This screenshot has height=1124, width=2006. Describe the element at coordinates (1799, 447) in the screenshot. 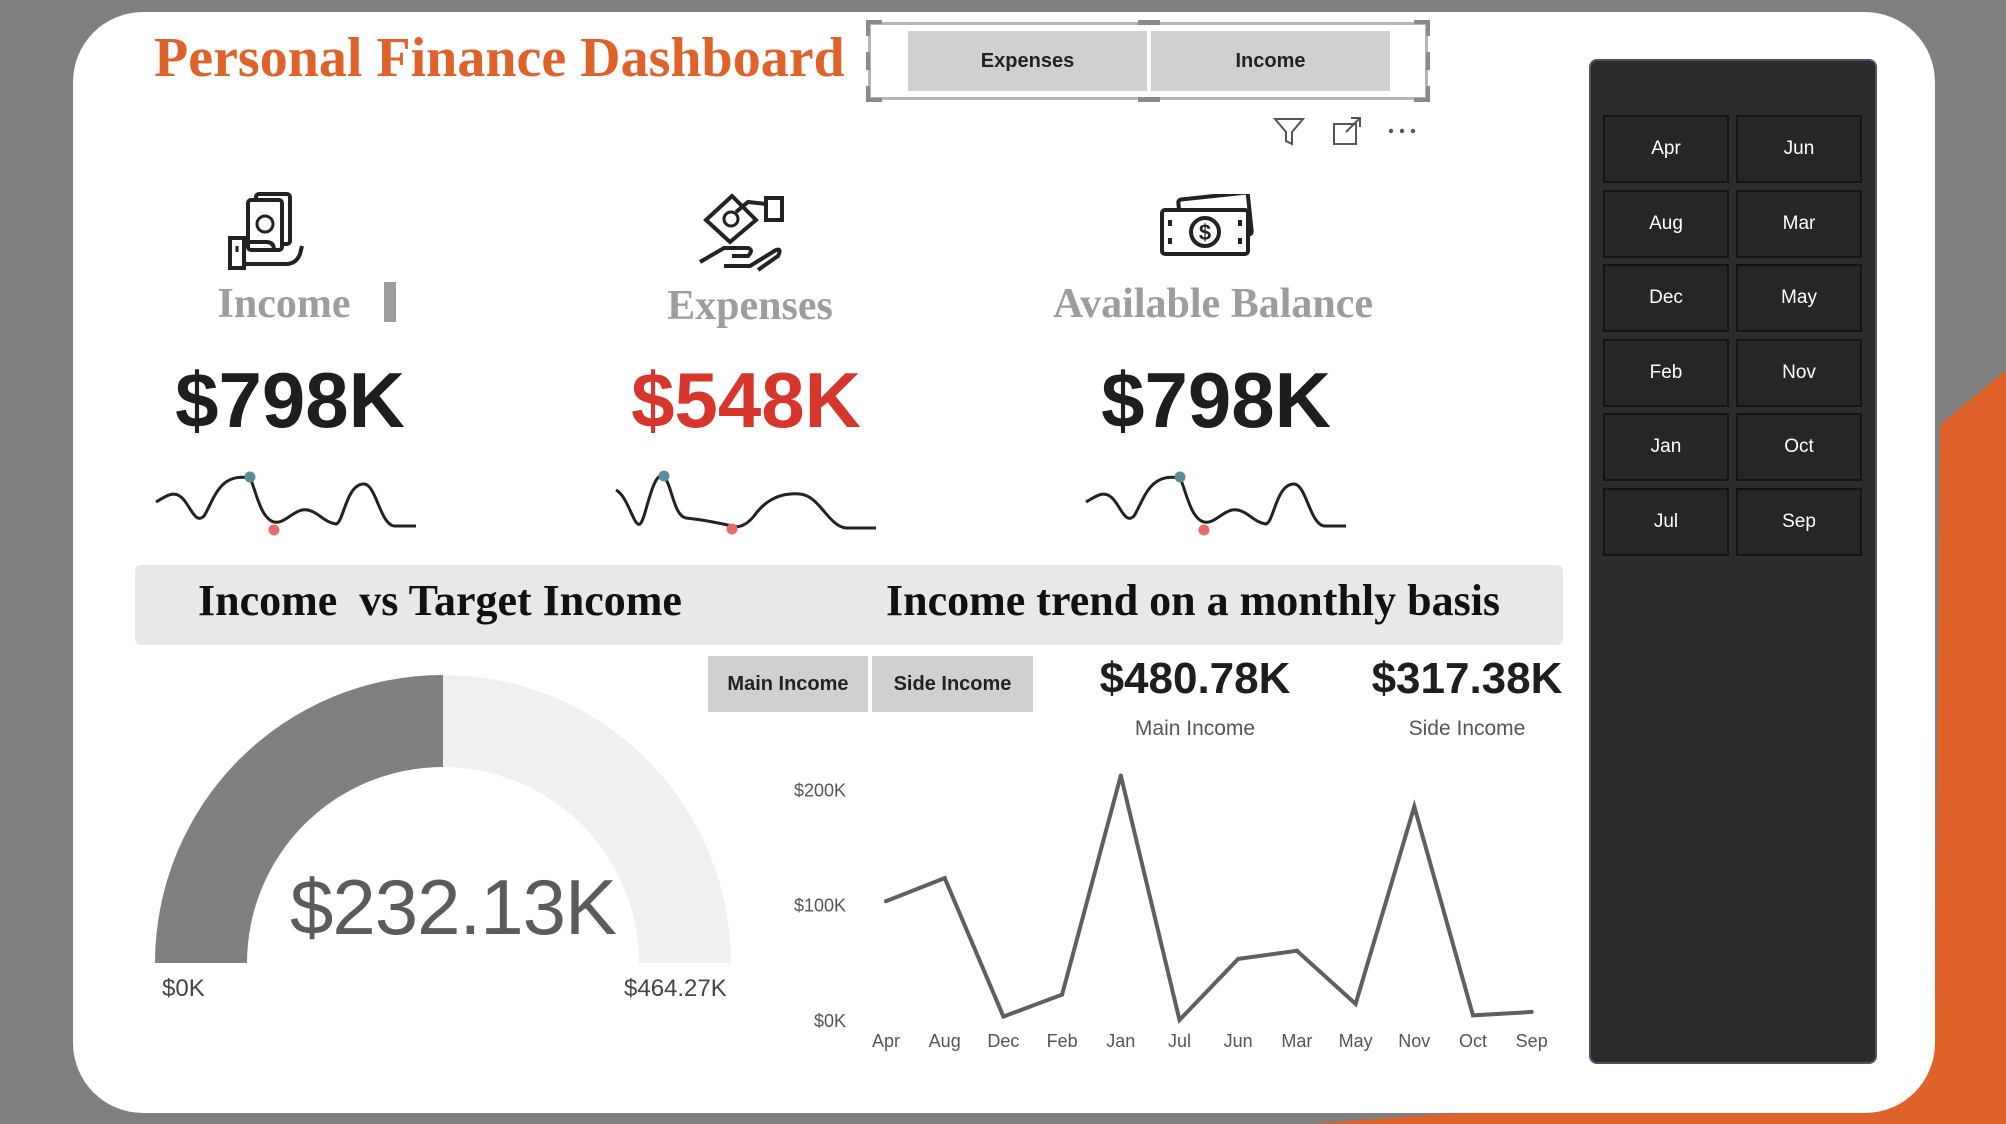

I see `month-slicer-item-oct: Oct` at that location.